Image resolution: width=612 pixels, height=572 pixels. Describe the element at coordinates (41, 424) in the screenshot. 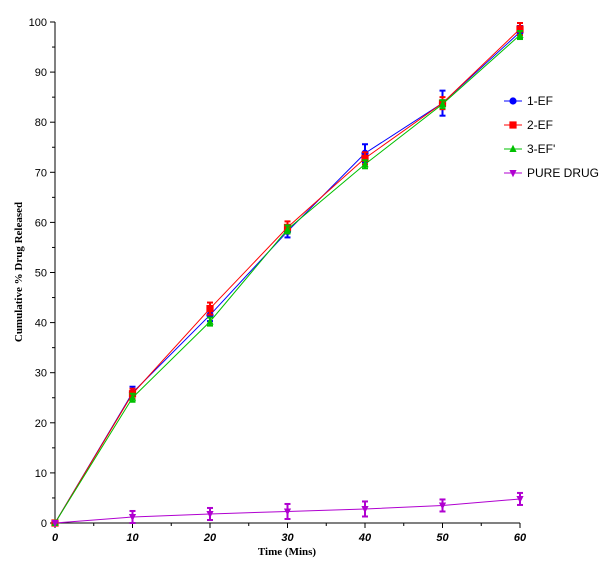

I see `y-tick-label: 20` at that location.